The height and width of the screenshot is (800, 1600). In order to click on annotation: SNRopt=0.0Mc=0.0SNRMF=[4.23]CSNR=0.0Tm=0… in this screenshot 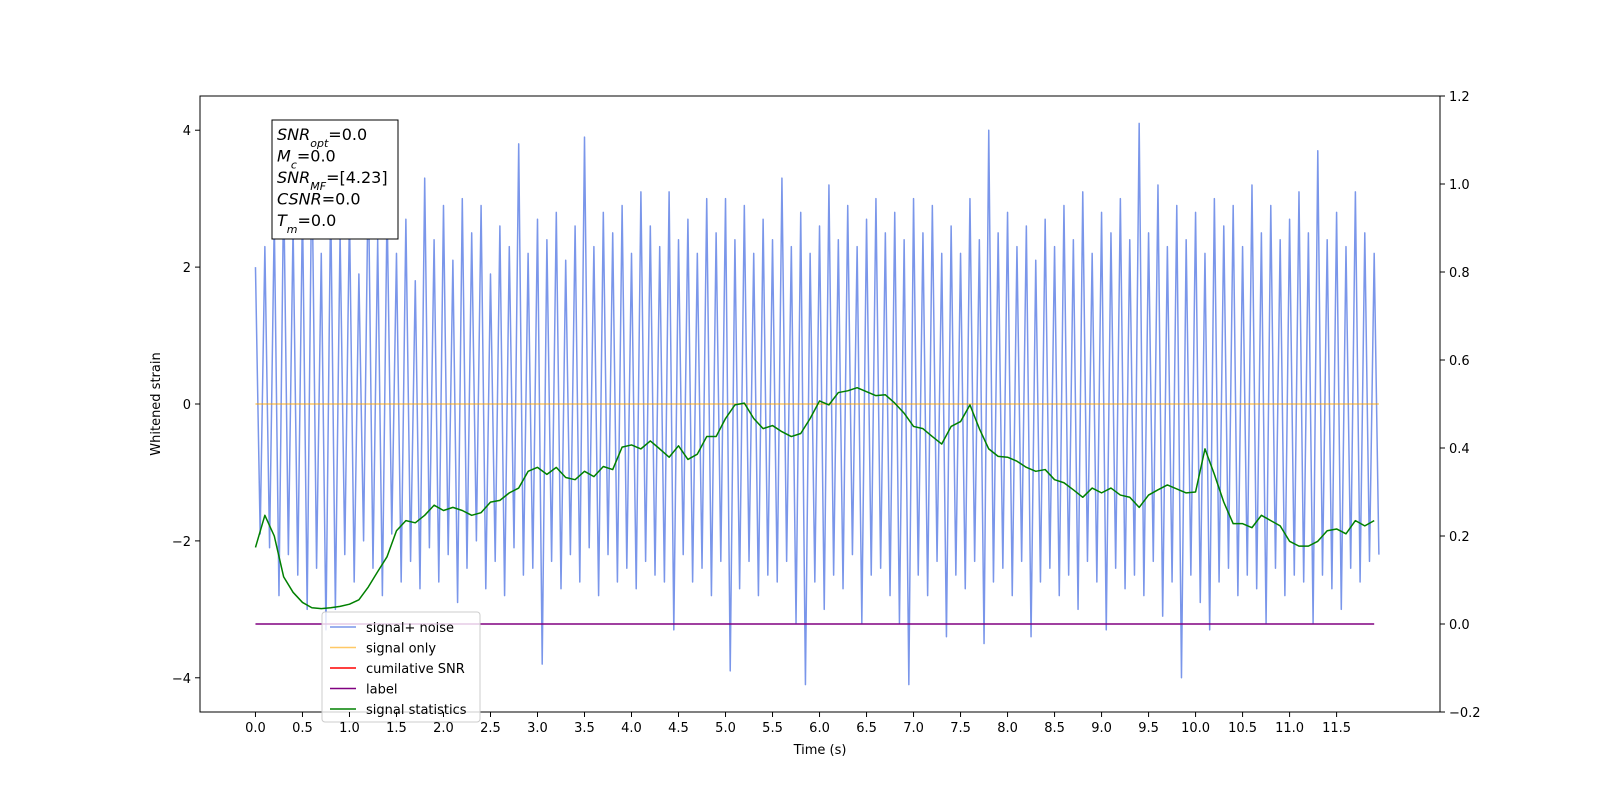, I will do `click(332, 180)`.